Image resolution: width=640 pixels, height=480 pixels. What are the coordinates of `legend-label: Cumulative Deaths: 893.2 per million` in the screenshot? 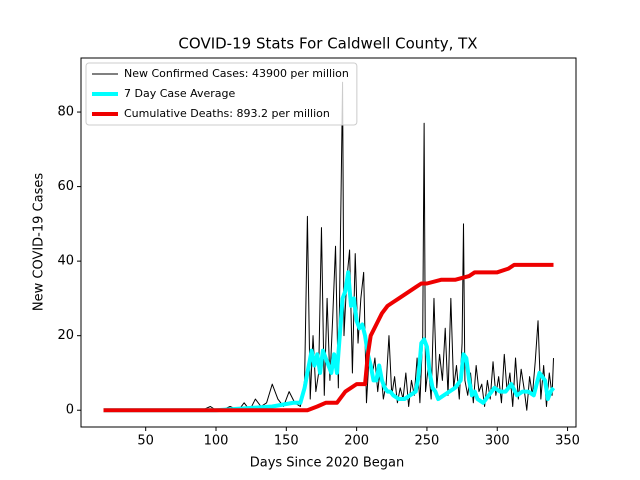 It's located at (227, 113).